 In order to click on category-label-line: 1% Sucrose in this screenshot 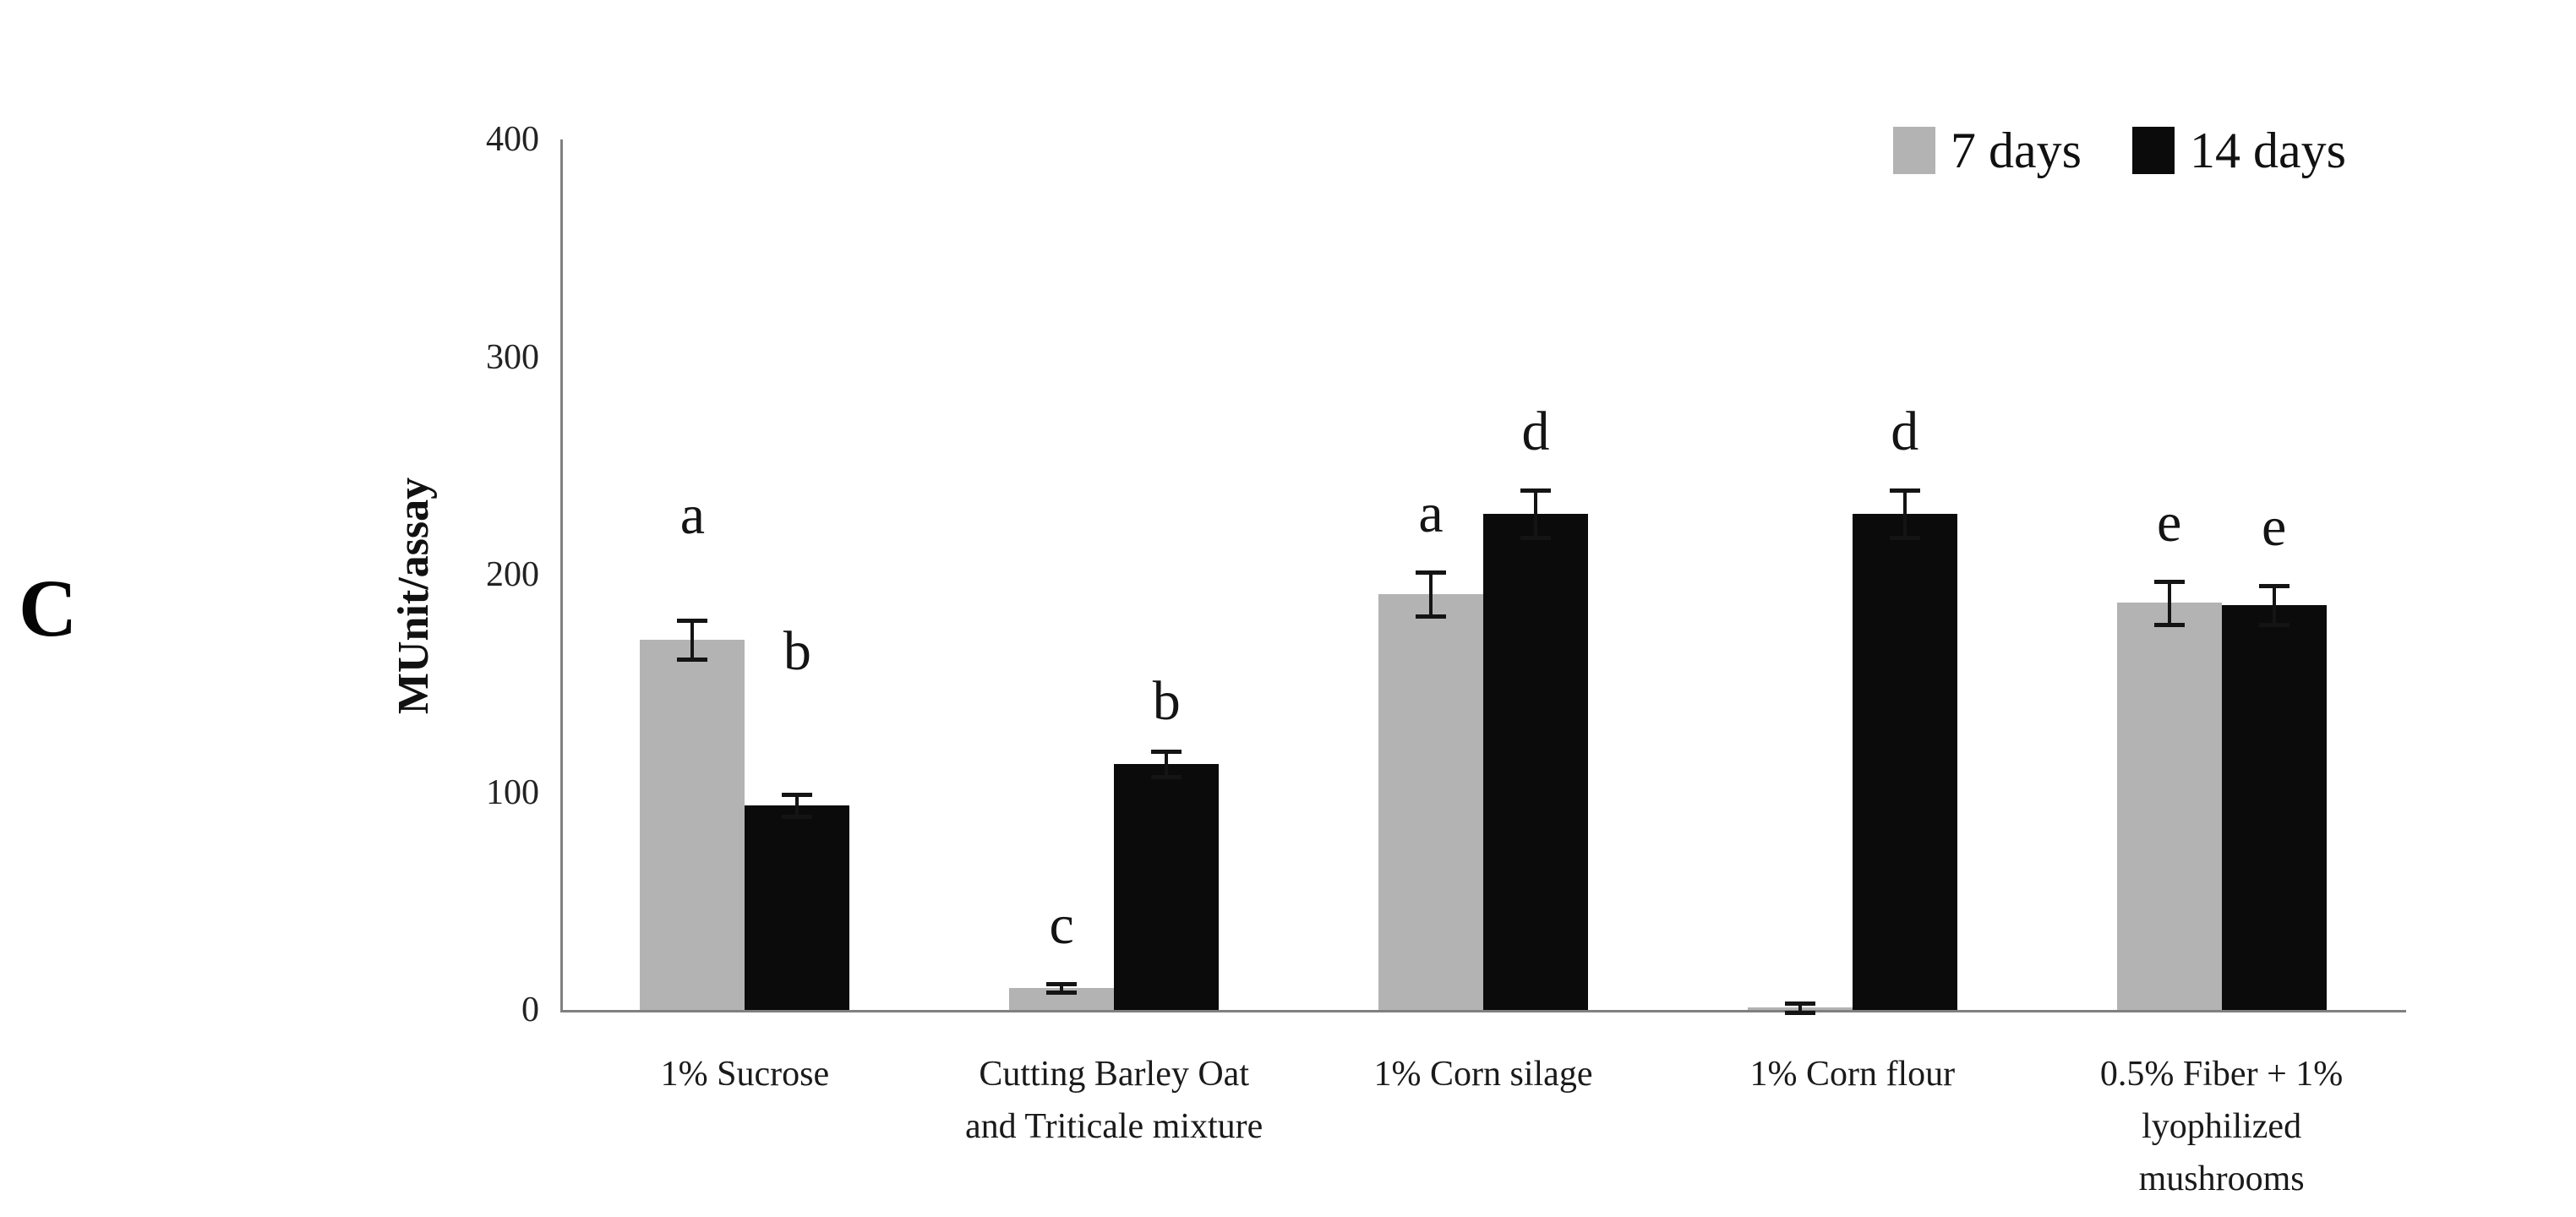, I will do `click(745, 1074)`.